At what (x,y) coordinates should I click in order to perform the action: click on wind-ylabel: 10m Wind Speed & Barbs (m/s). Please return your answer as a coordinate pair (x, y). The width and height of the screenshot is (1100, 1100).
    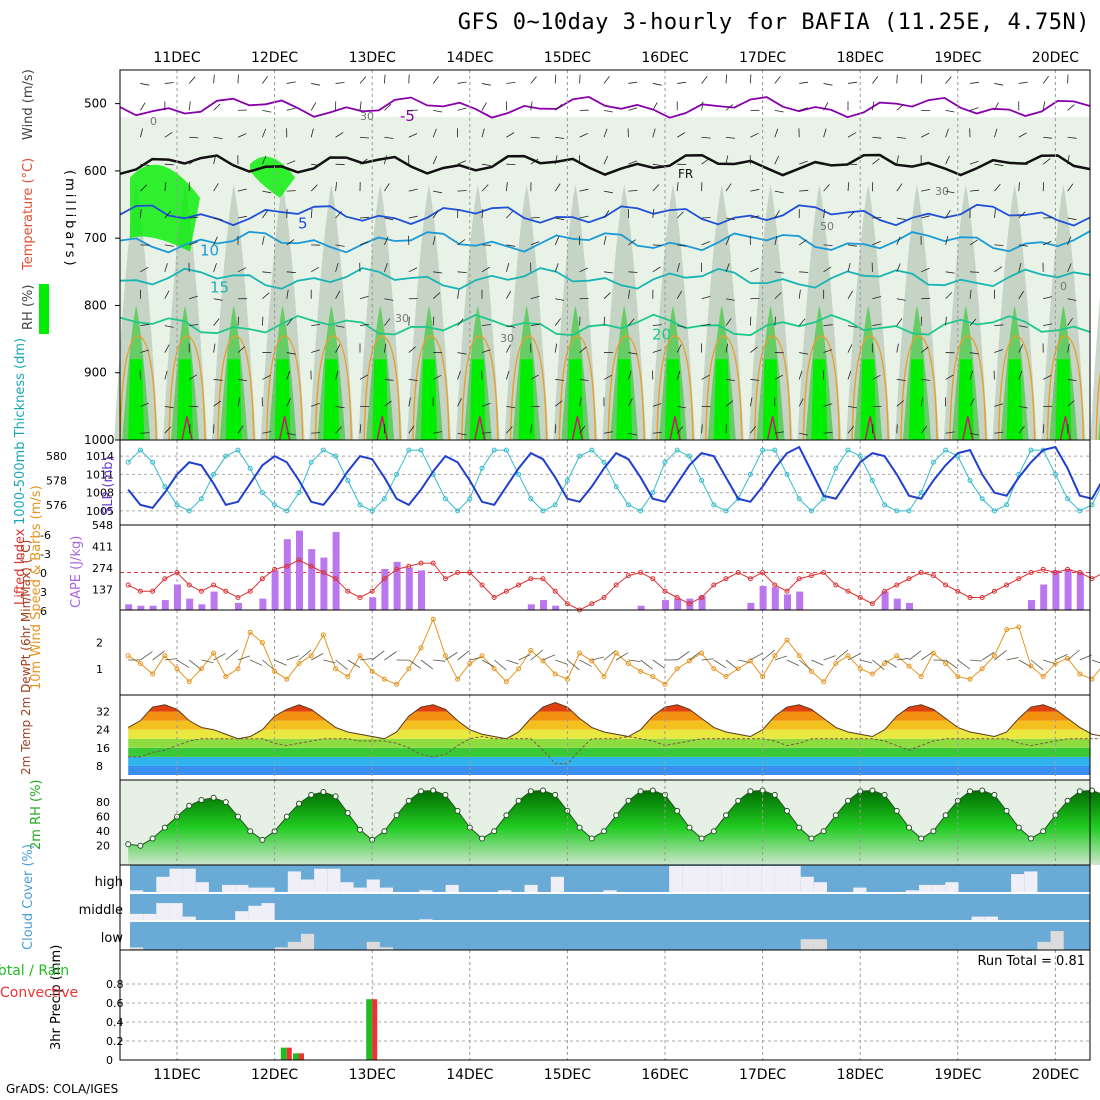
    Looking at the image, I should click on (36, 587).